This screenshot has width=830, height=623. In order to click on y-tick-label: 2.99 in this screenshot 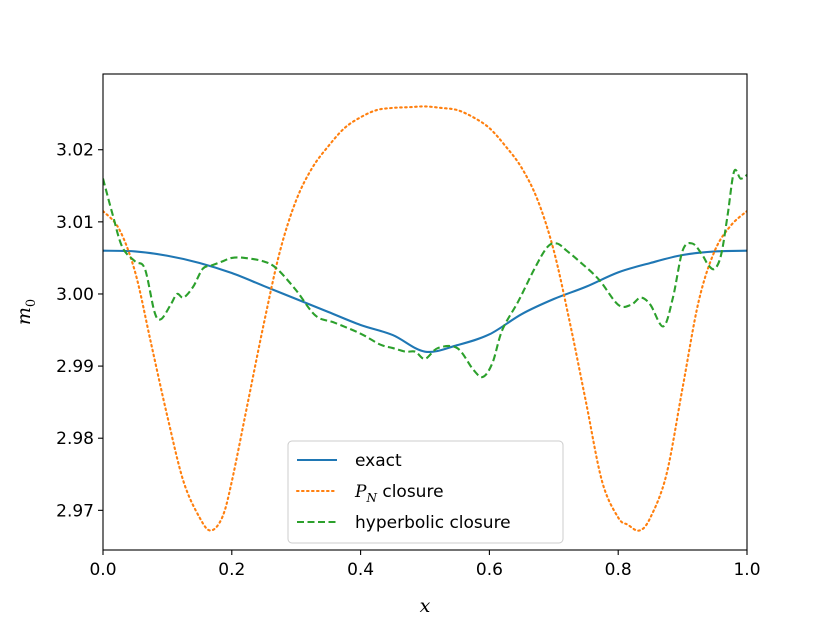, I will do `click(75, 367)`.